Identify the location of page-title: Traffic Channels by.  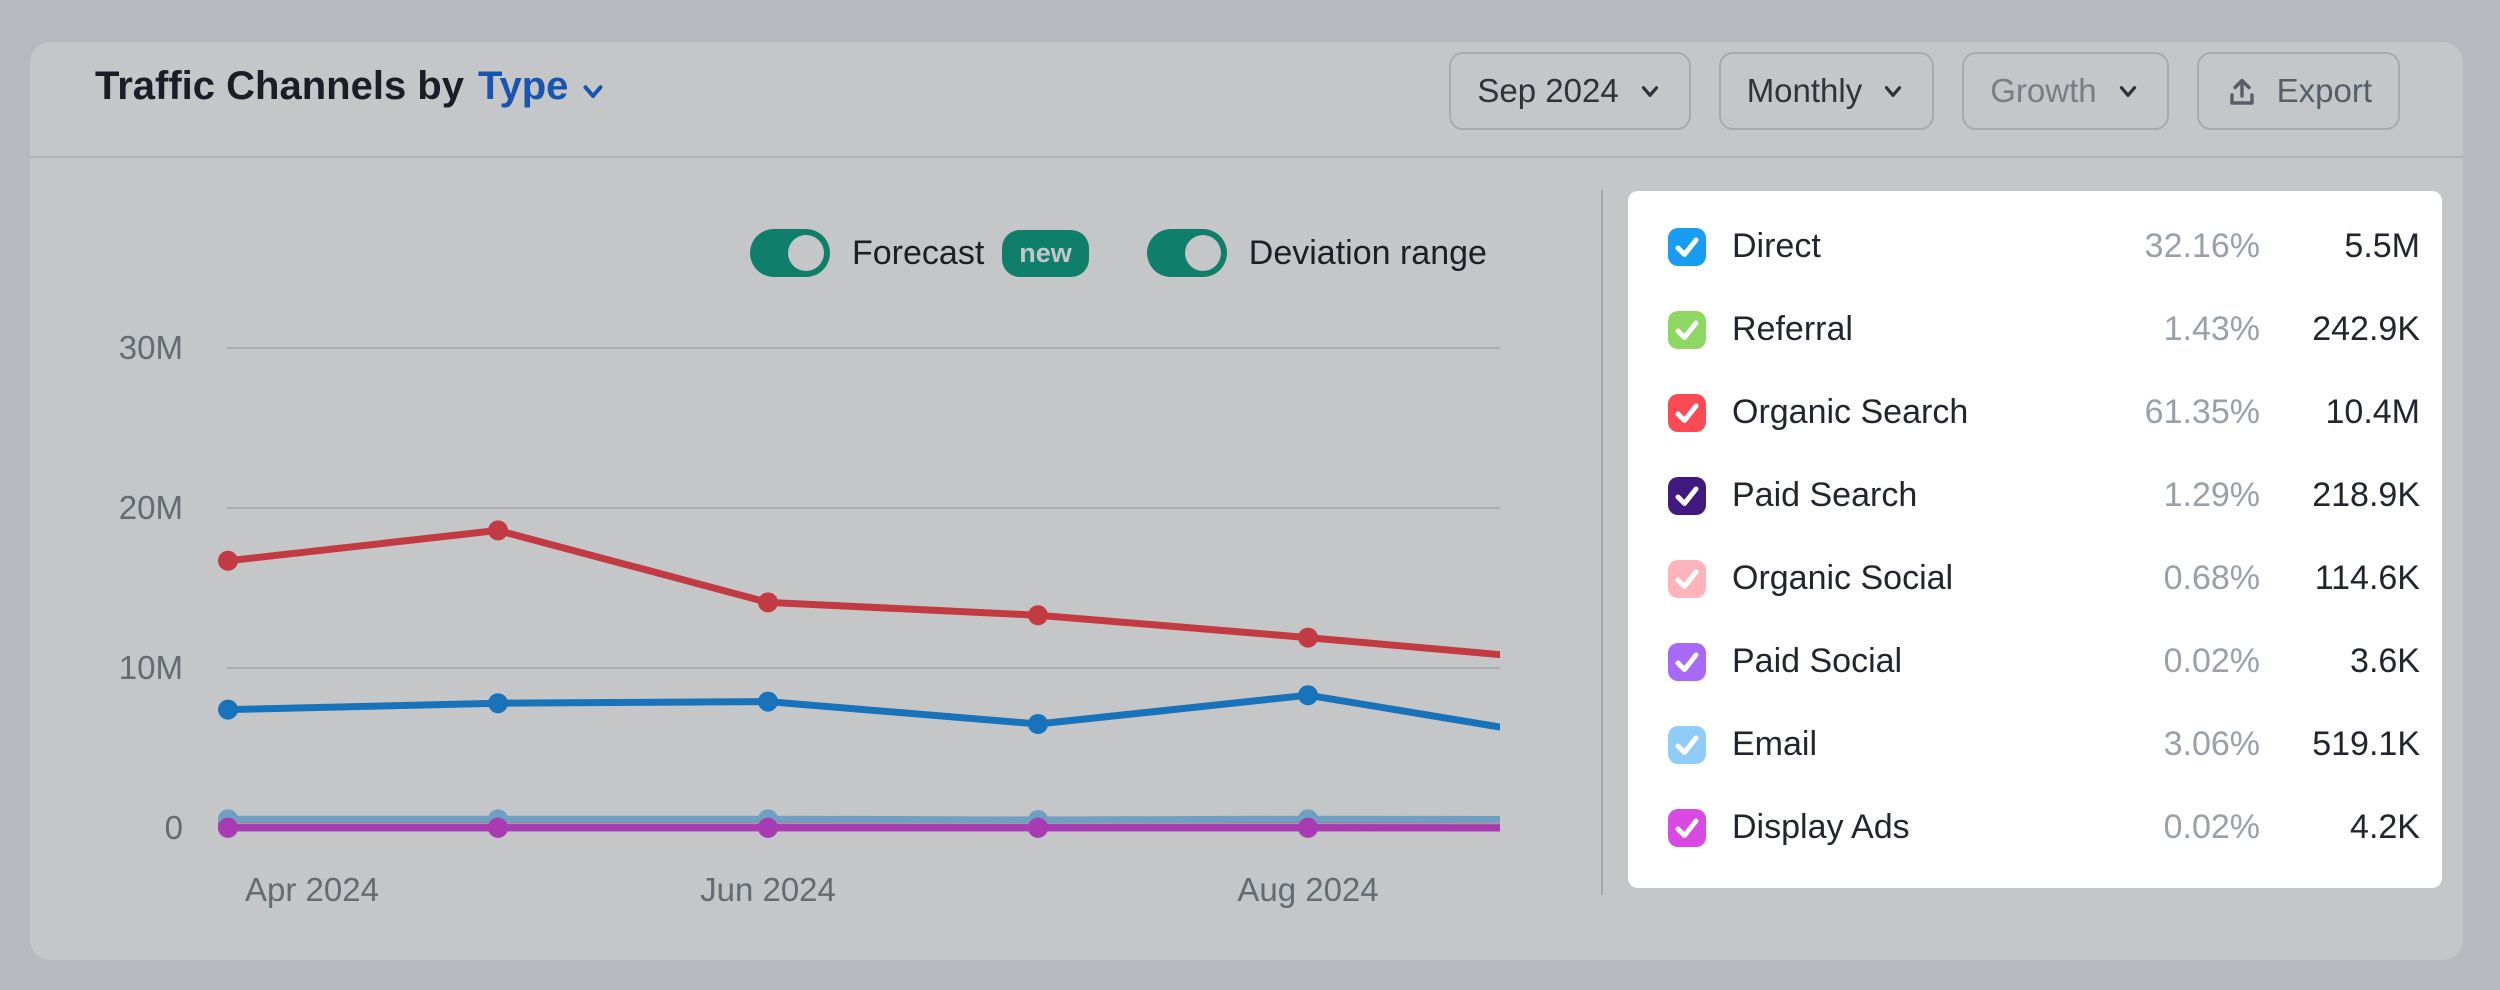
(279, 86).